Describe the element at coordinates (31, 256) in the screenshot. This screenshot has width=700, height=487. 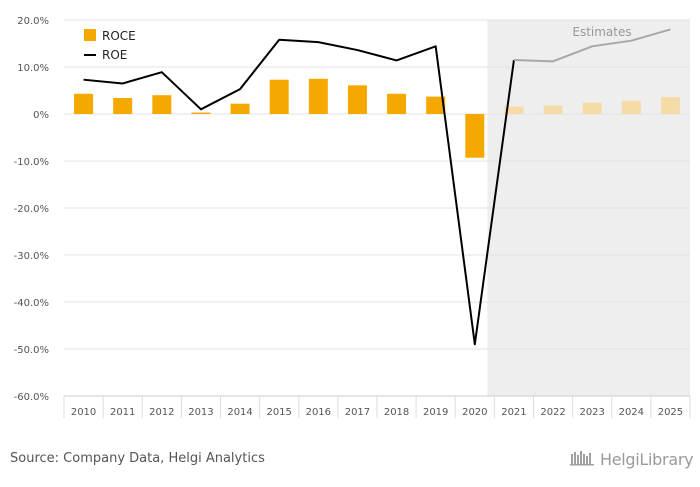
I see `y-tick-label: -30.0%` at that location.